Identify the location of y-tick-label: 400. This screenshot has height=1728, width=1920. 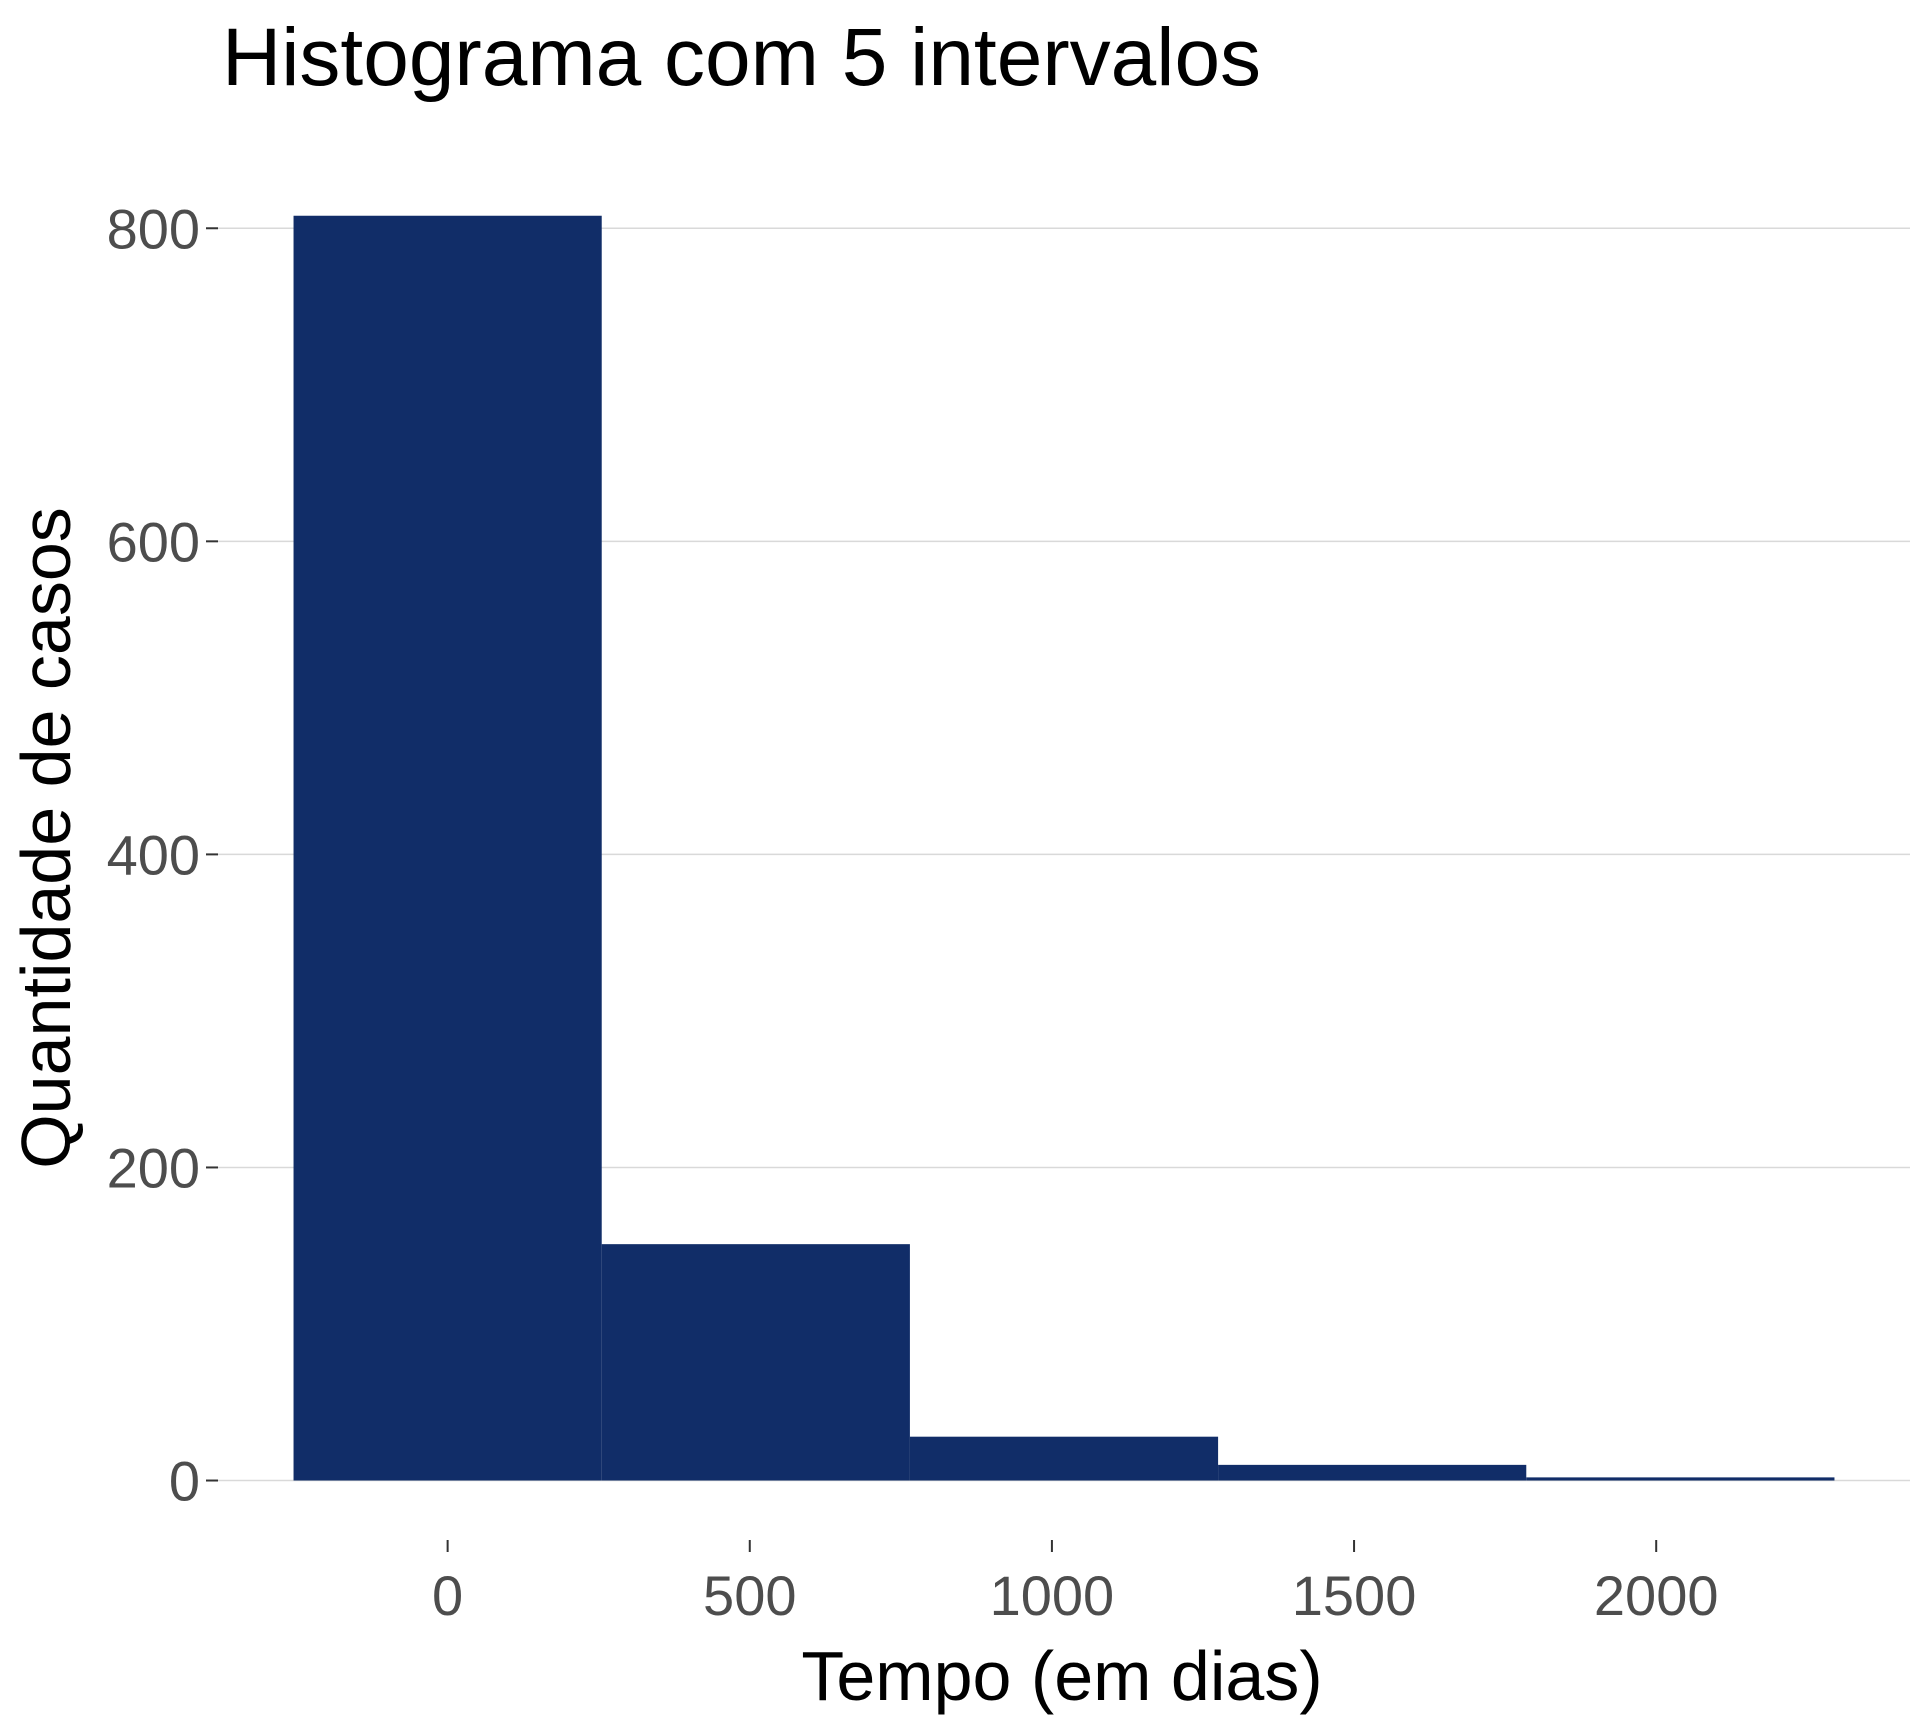
(153, 854).